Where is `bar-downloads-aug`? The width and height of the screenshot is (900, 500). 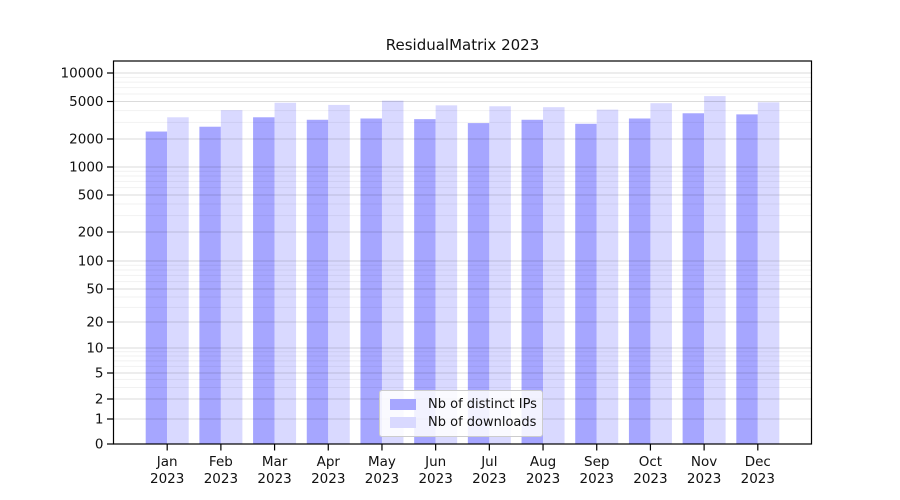
bar-downloads-aug is located at coordinates (554, 275).